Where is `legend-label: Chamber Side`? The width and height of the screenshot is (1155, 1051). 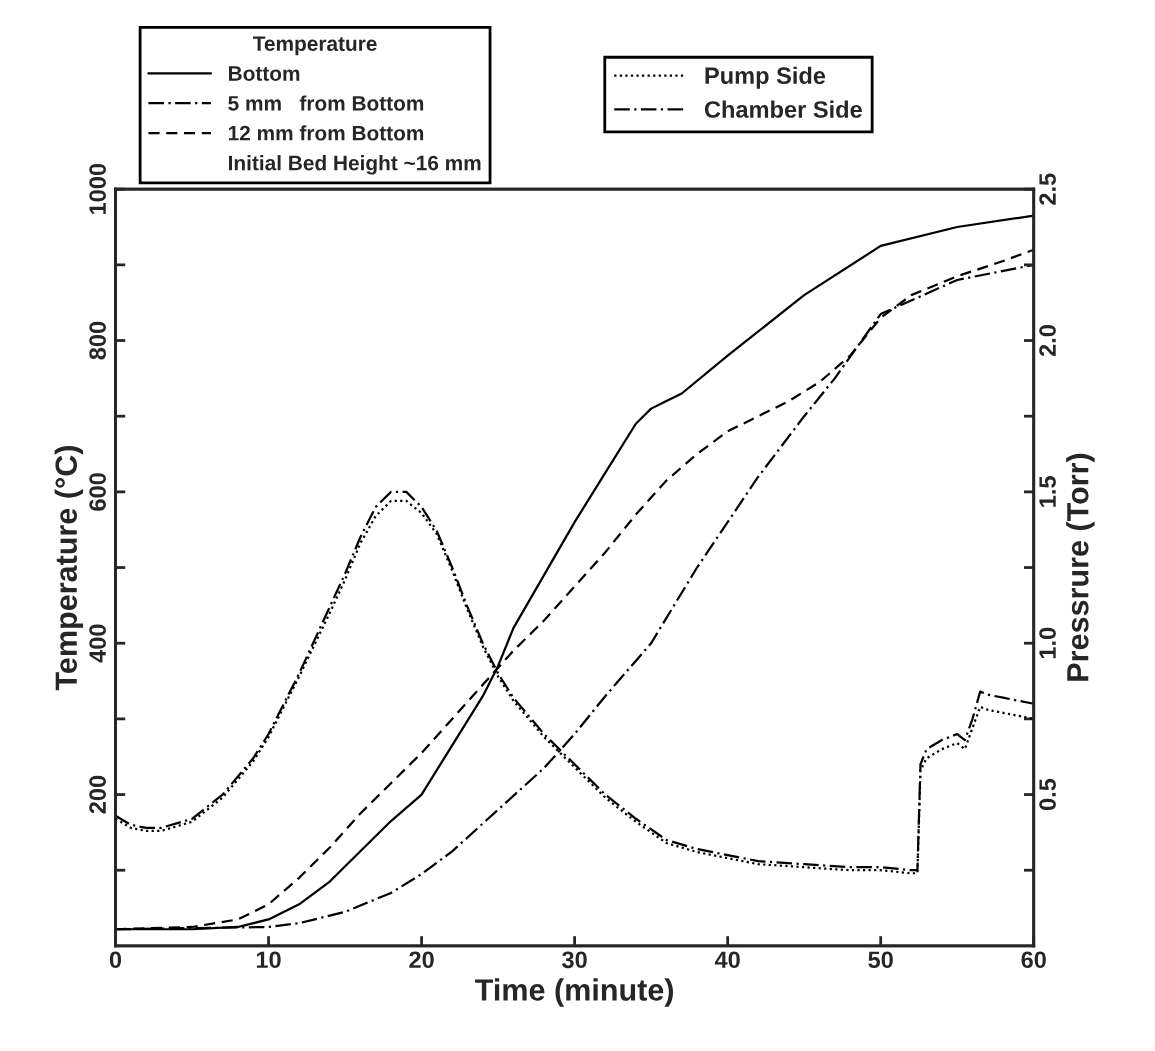 legend-label: Chamber Side is located at coordinates (783, 109).